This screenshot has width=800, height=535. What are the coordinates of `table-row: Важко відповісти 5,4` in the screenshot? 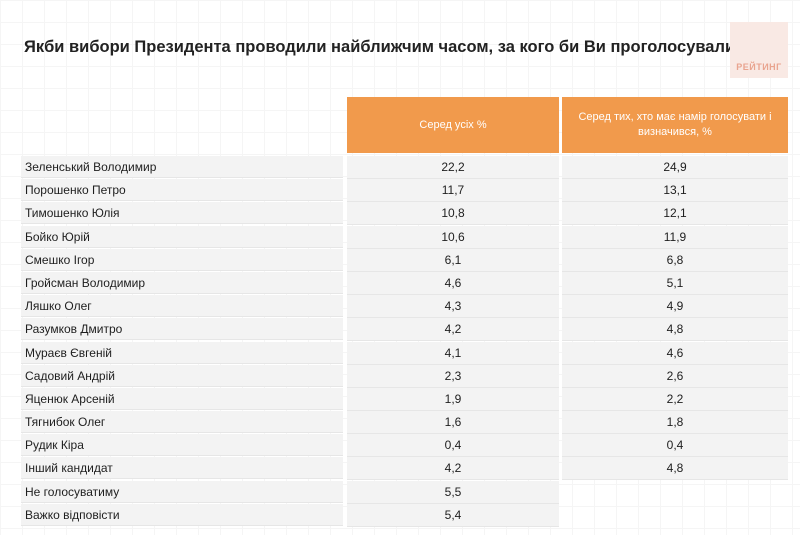 It's located at (404, 515).